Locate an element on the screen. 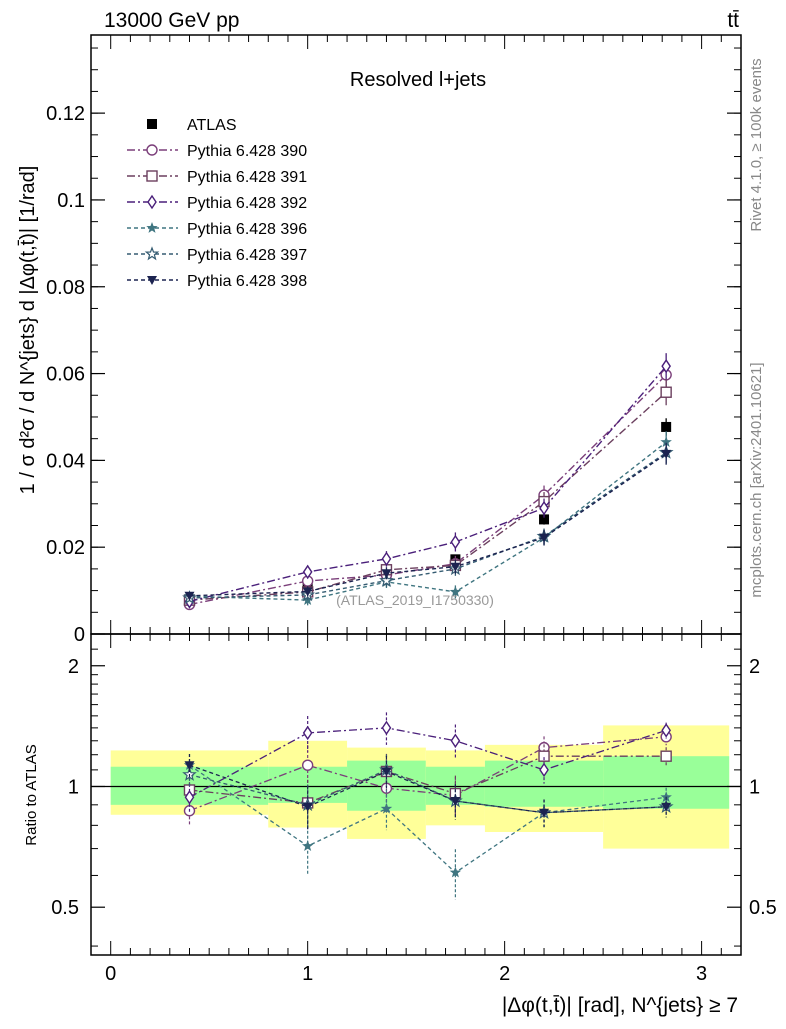 Image resolution: width=786 pixels, height=1029 pixels. legend-item: Pythia 6.428 398 is located at coordinates (217, 281).